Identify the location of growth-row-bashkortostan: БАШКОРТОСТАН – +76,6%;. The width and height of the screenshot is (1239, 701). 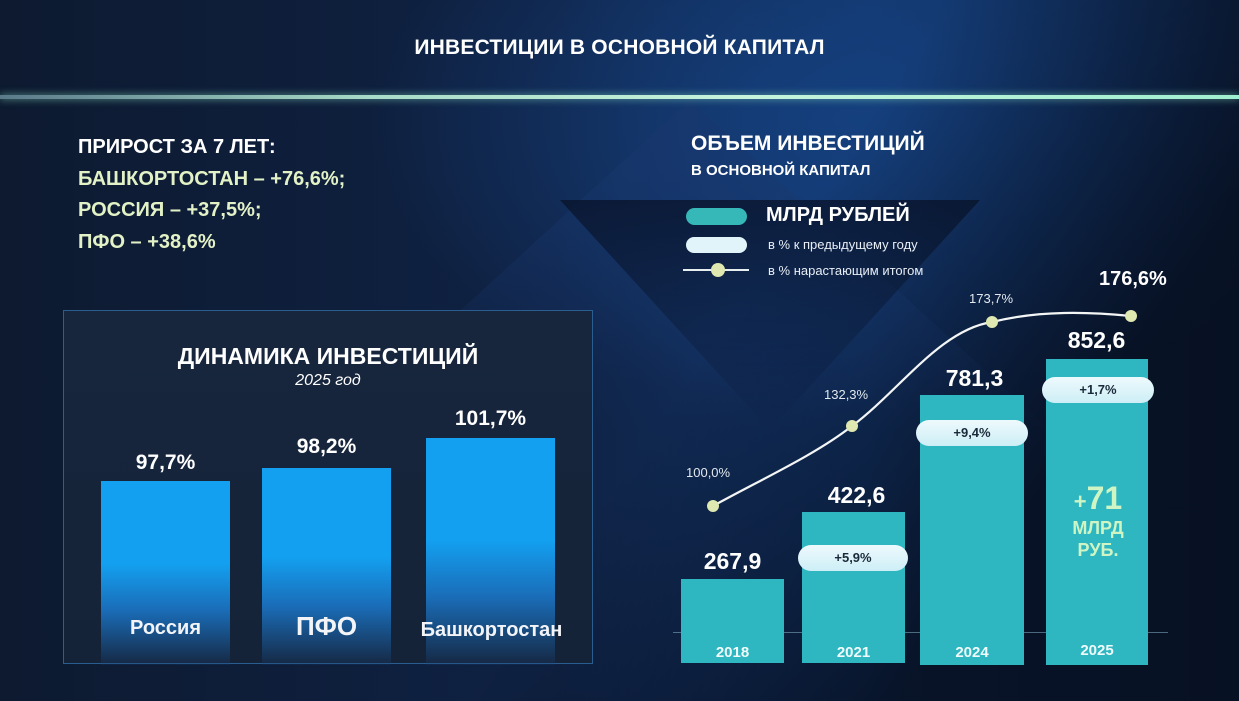
(212, 178).